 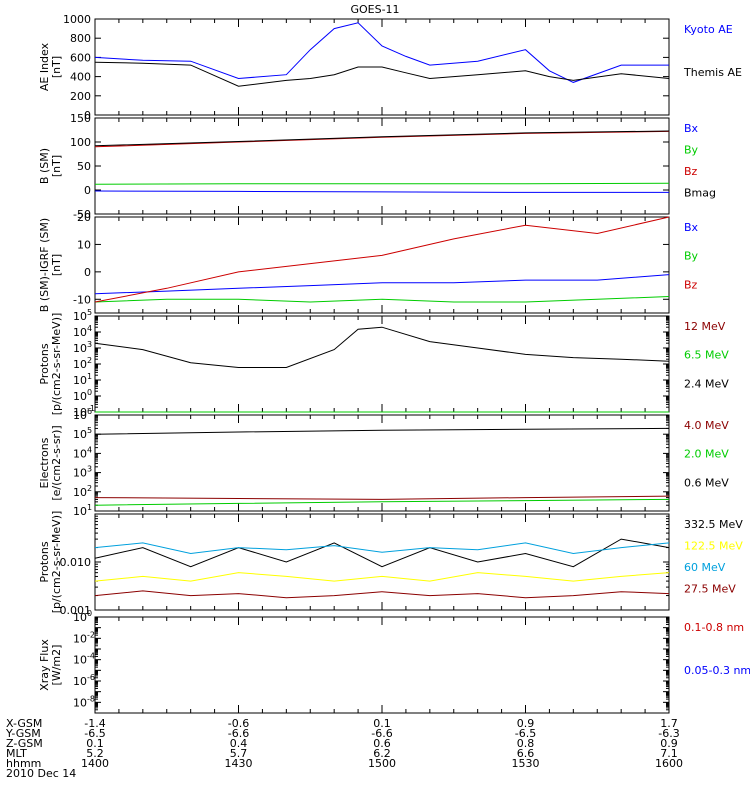 What do you see at coordinates (717, 670) in the screenshot?
I see `panel-7-legend-1: 0.05-0.3 nm` at bounding box center [717, 670].